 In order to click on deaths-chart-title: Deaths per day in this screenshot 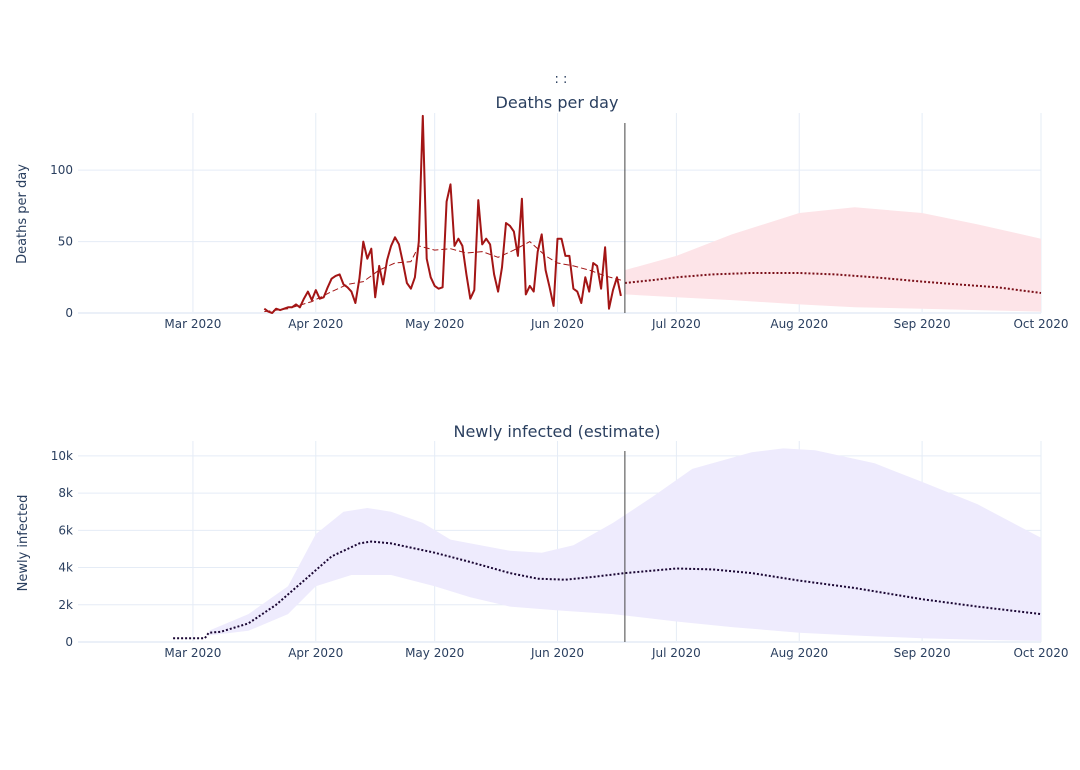, I will do `click(557, 102)`.